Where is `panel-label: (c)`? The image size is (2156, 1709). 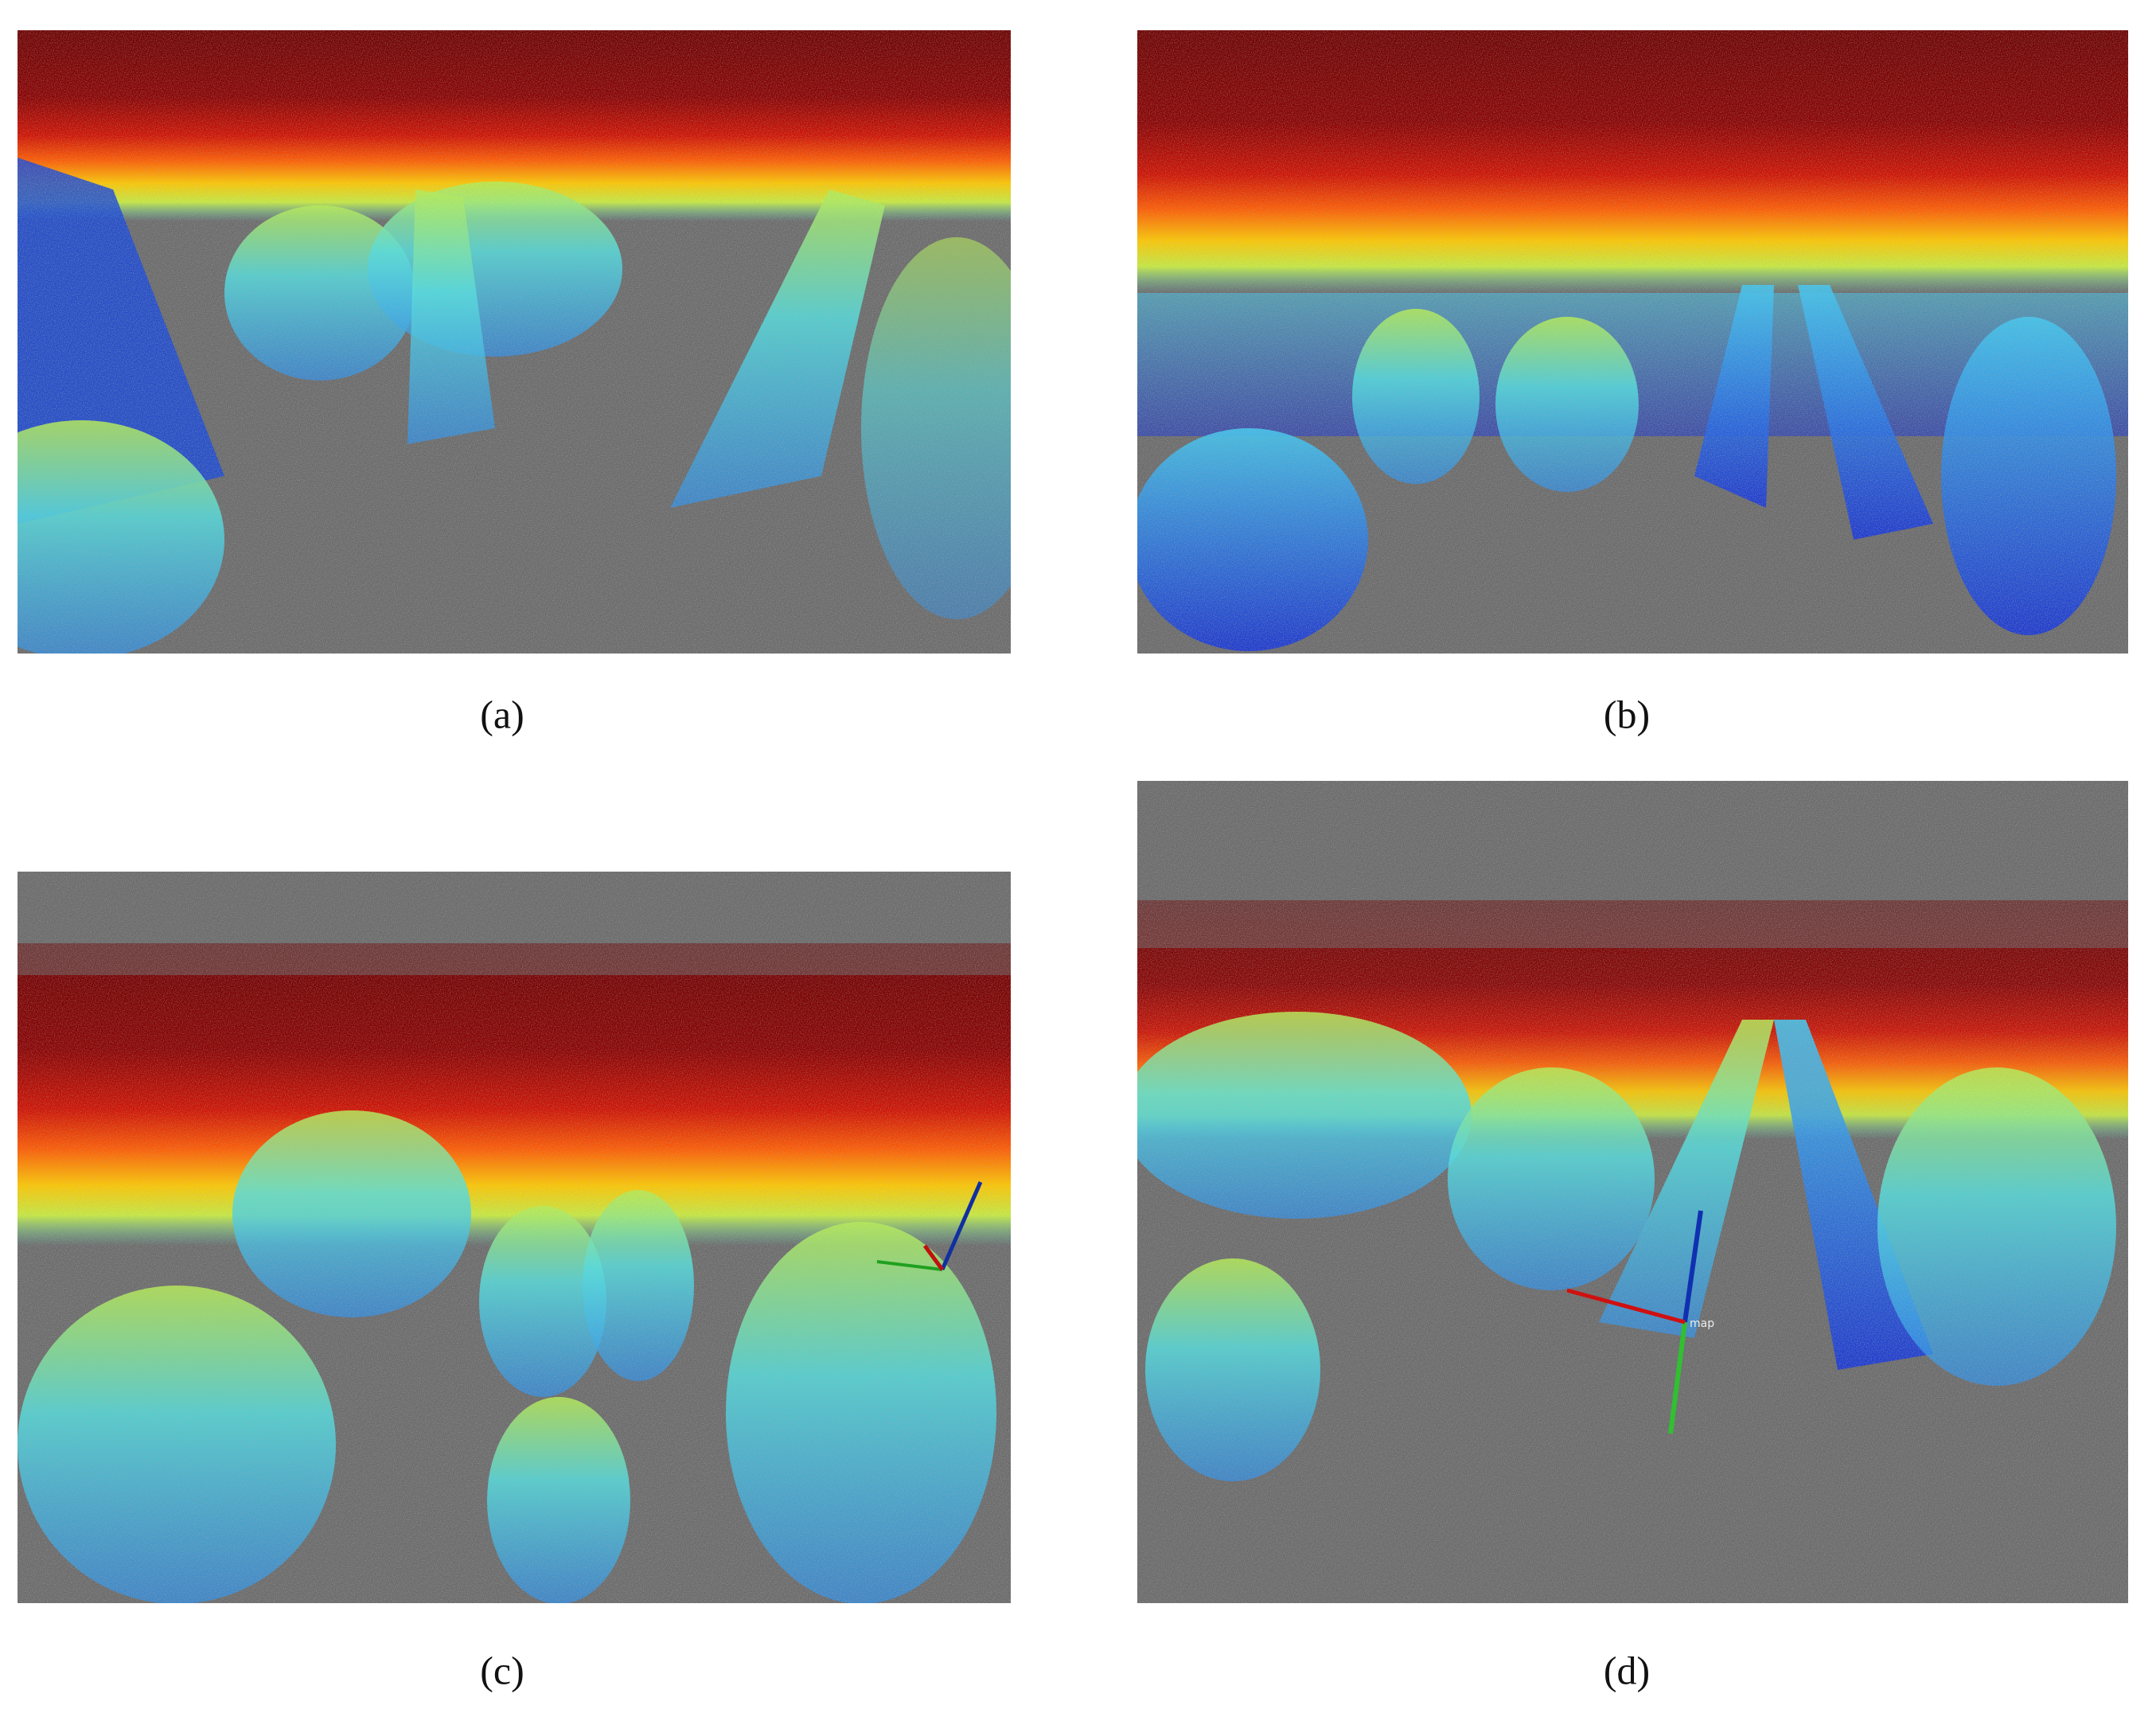 panel-label: (c) is located at coordinates (502, 1670).